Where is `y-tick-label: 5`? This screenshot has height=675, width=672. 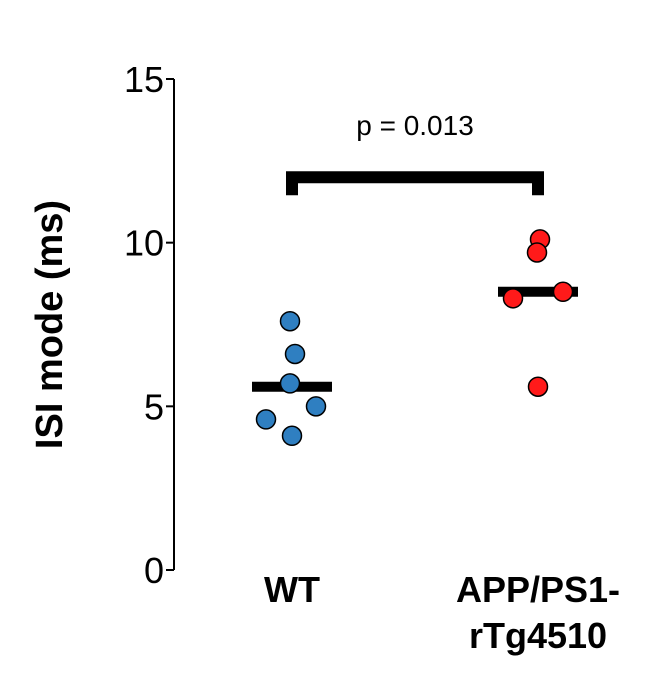
y-tick-label: 5 is located at coordinates (154, 406).